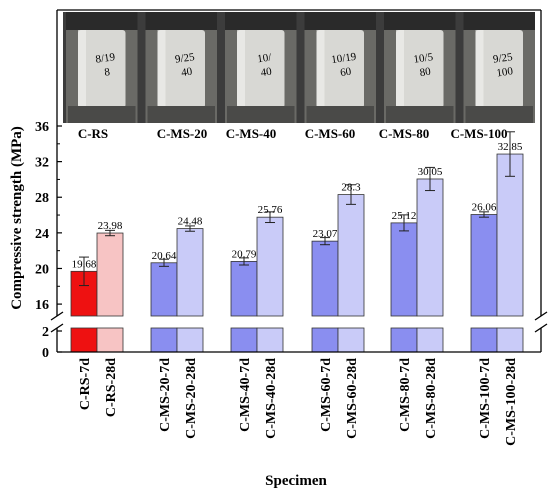 This screenshot has width=550, height=499. What do you see at coordinates (485, 398) in the screenshot?
I see `x-tick-label: C-MS-100-7d` at bounding box center [485, 398].